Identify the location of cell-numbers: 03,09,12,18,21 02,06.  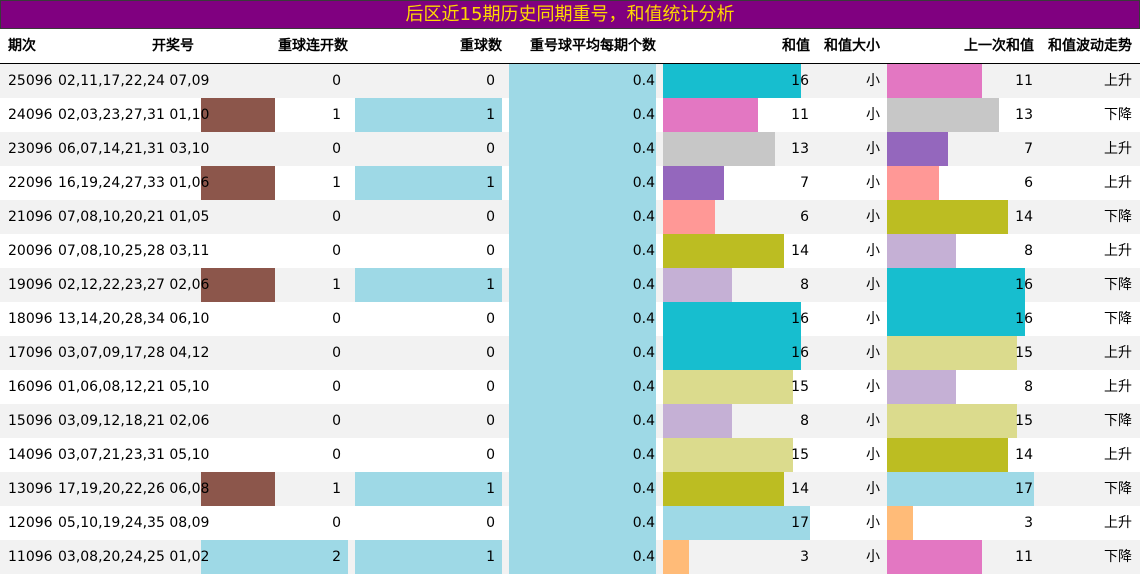
(133, 421).